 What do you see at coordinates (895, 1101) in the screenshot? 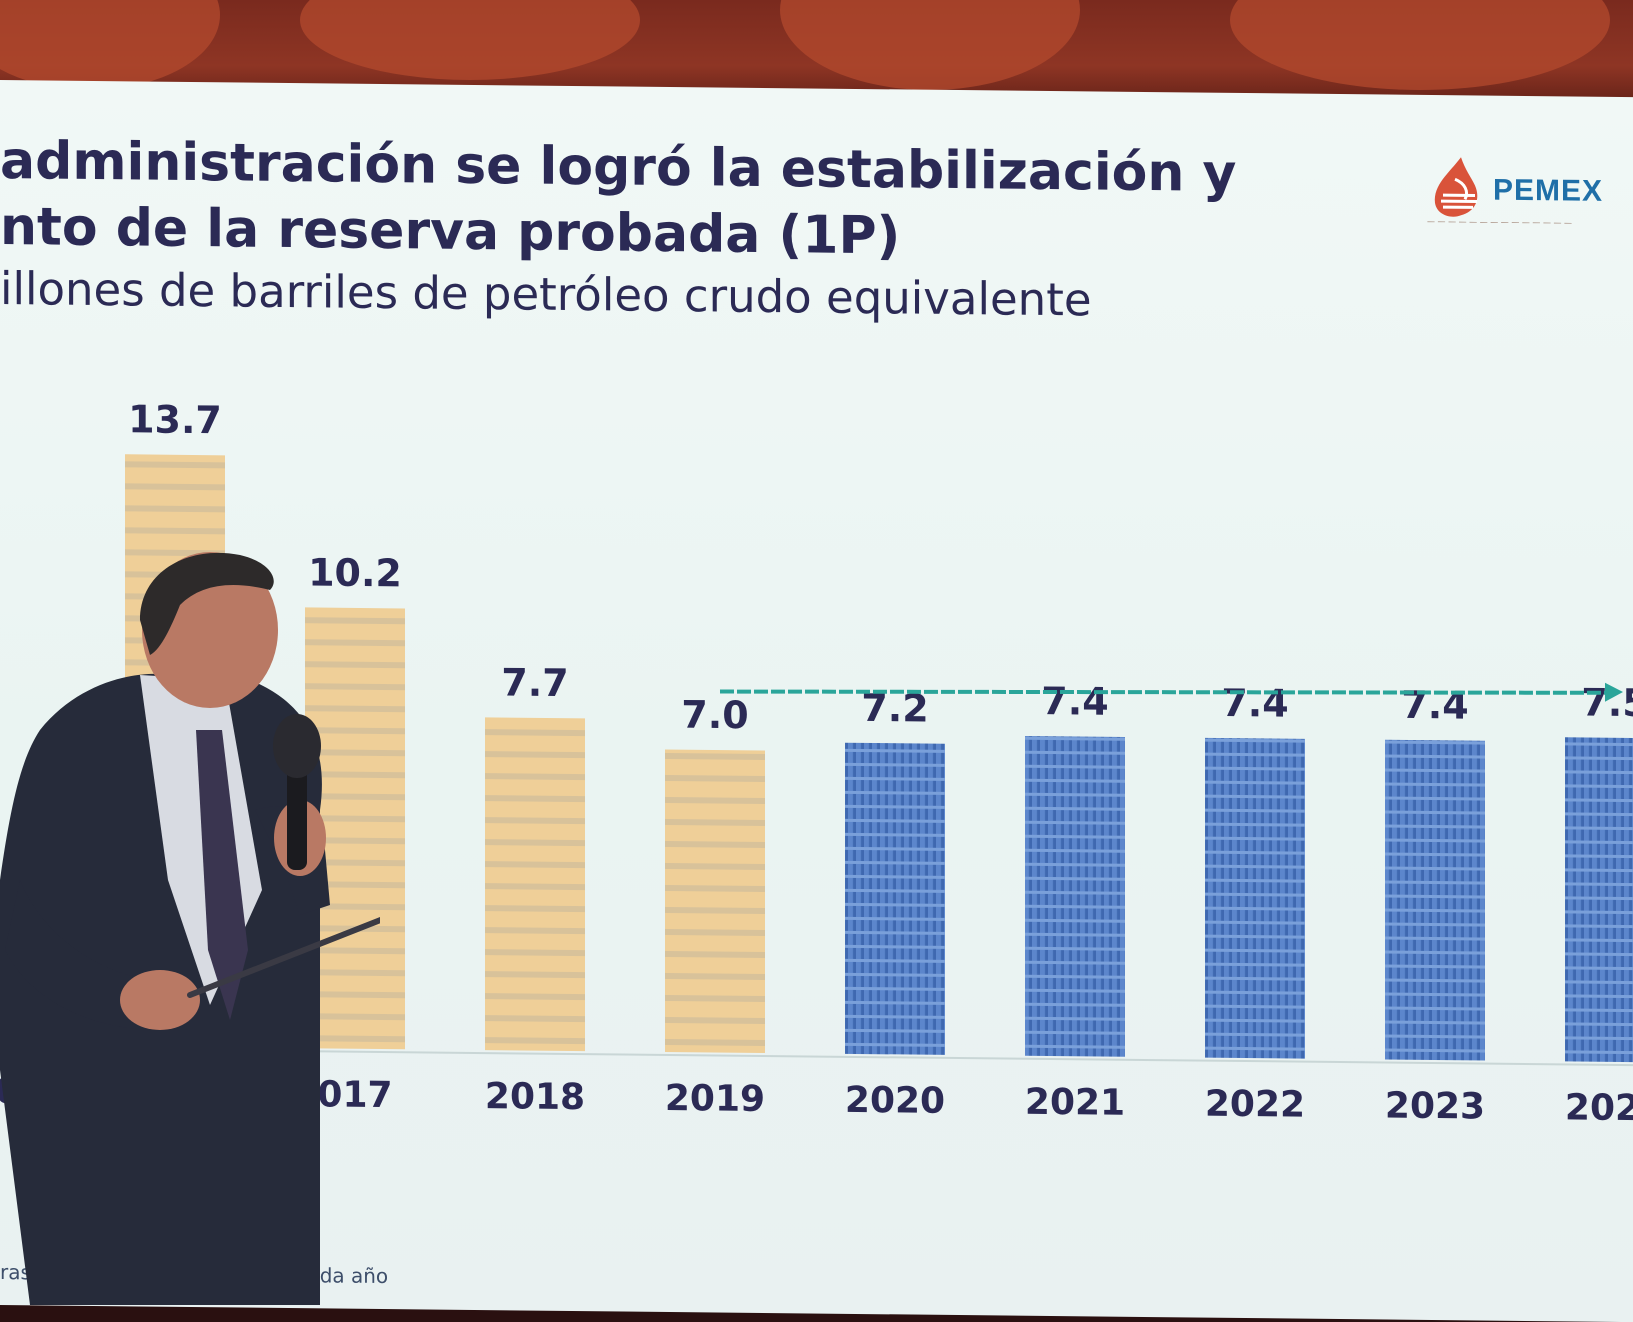
I see `x-tick-label: 2020` at bounding box center [895, 1101].